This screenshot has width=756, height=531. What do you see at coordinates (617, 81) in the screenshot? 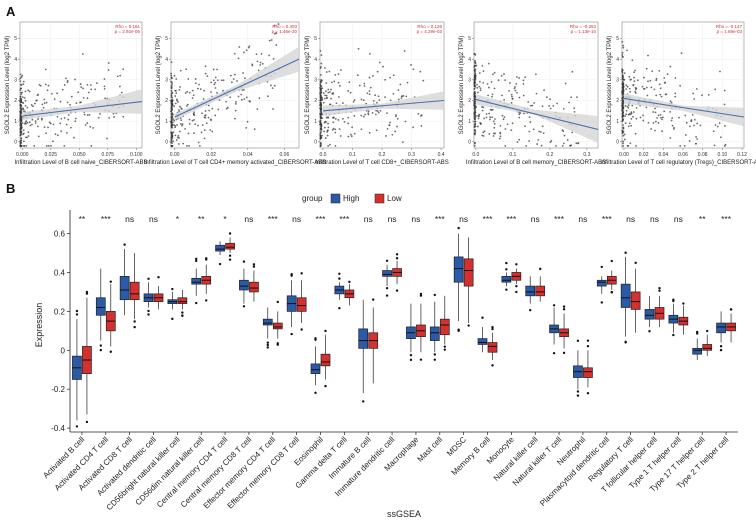
I see `y-tick-label: 3` at bounding box center [617, 81].